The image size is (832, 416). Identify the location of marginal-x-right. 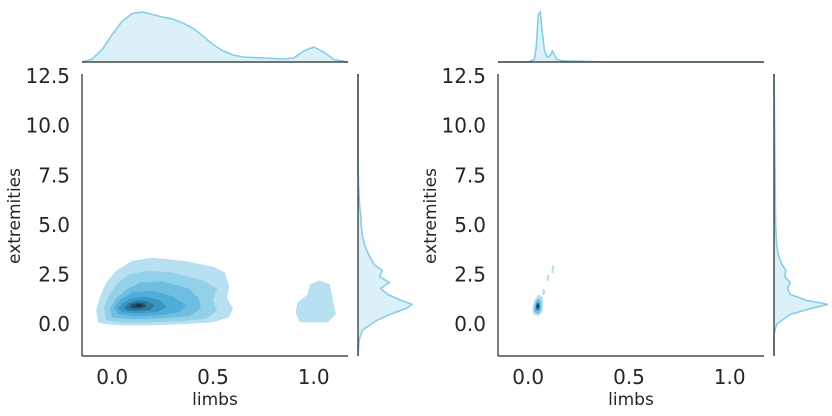
(631, 36).